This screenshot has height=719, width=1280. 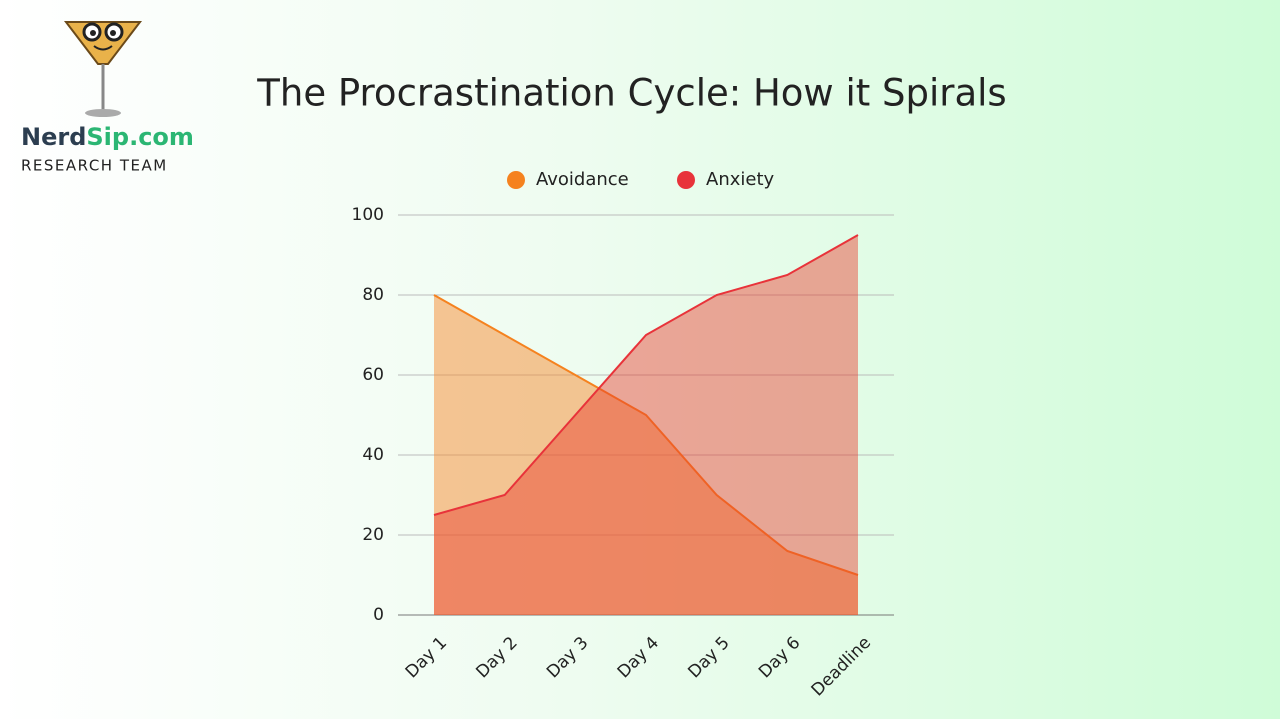 What do you see at coordinates (373, 535) in the screenshot?
I see `y-tick-label: 20` at bounding box center [373, 535].